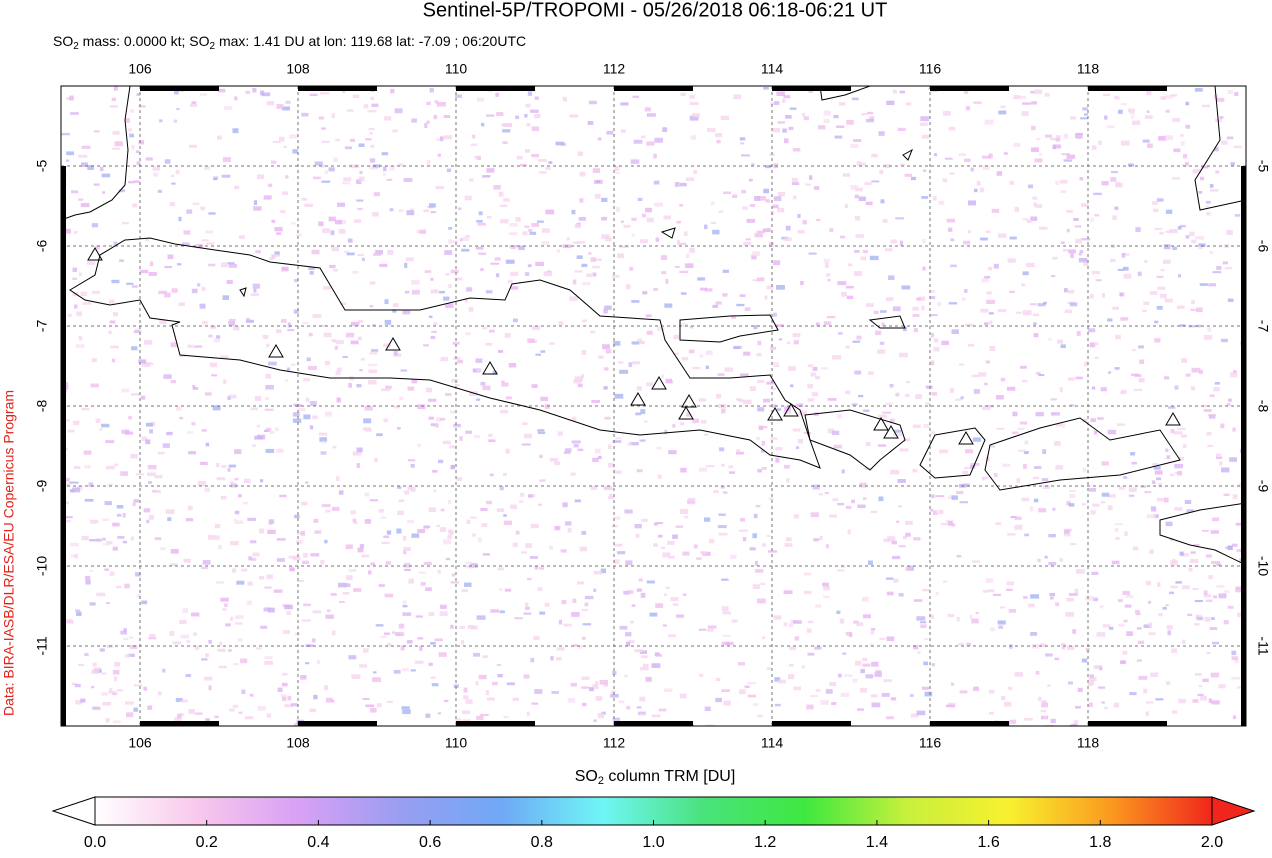 This screenshot has height=858, width=1272. I want to click on colorbar-tick-label: 1.4, so click(877, 842).